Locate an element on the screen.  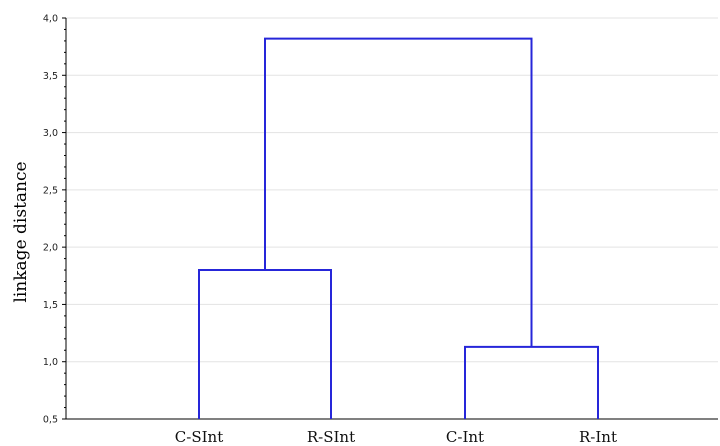
y-tick-label: 1,5 is located at coordinates (50, 305).